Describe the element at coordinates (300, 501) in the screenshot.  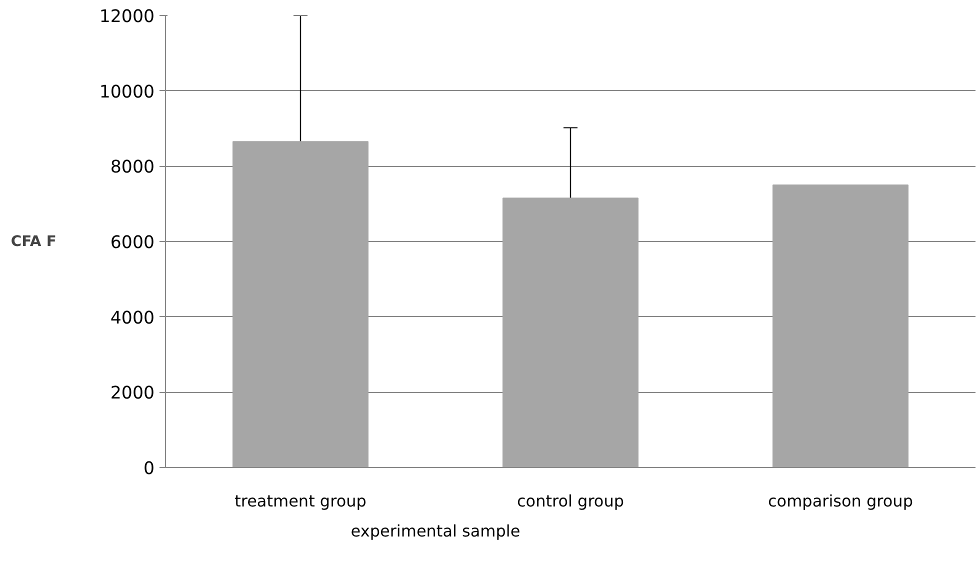
I see `x-tick-label: treatment group` at that location.